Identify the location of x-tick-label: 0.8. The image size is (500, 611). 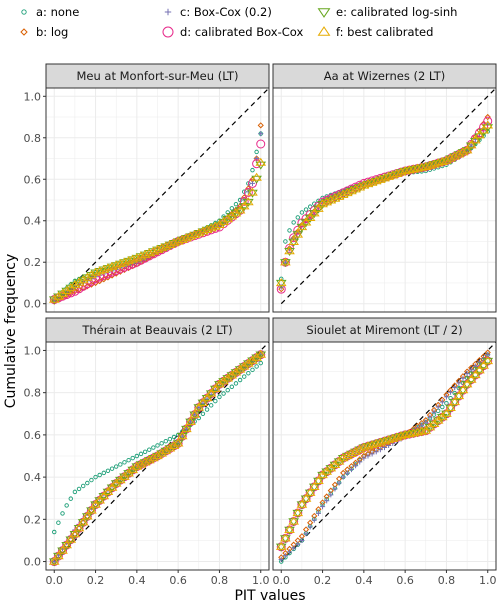
(220, 580).